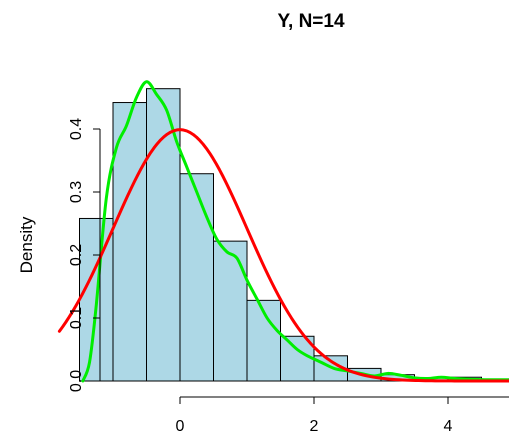 This screenshot has height=440, width=509. What do you see at coordinates (180, 426) in the screenshot?
I see `x-tick-label: 0` at bounding box center [180, 426].